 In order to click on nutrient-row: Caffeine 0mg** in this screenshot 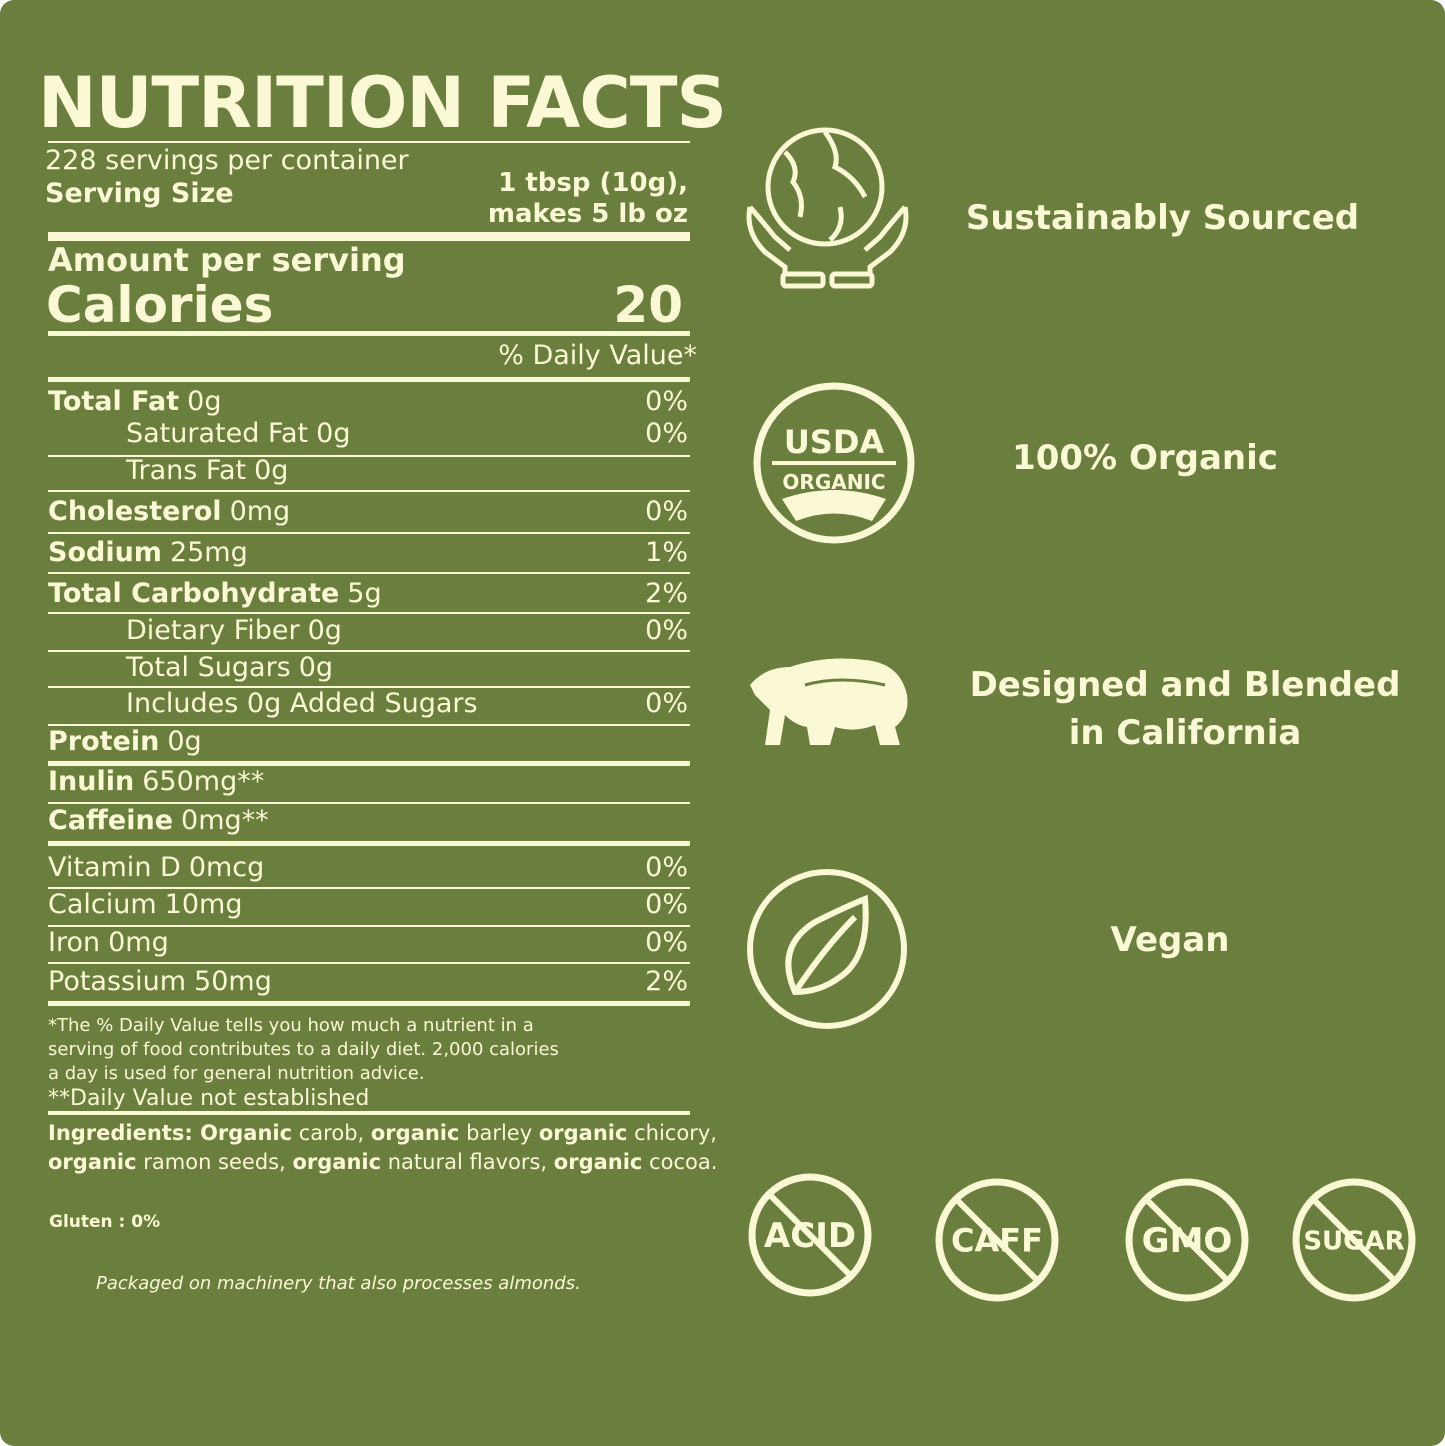, I will do `click(368, 821)`.